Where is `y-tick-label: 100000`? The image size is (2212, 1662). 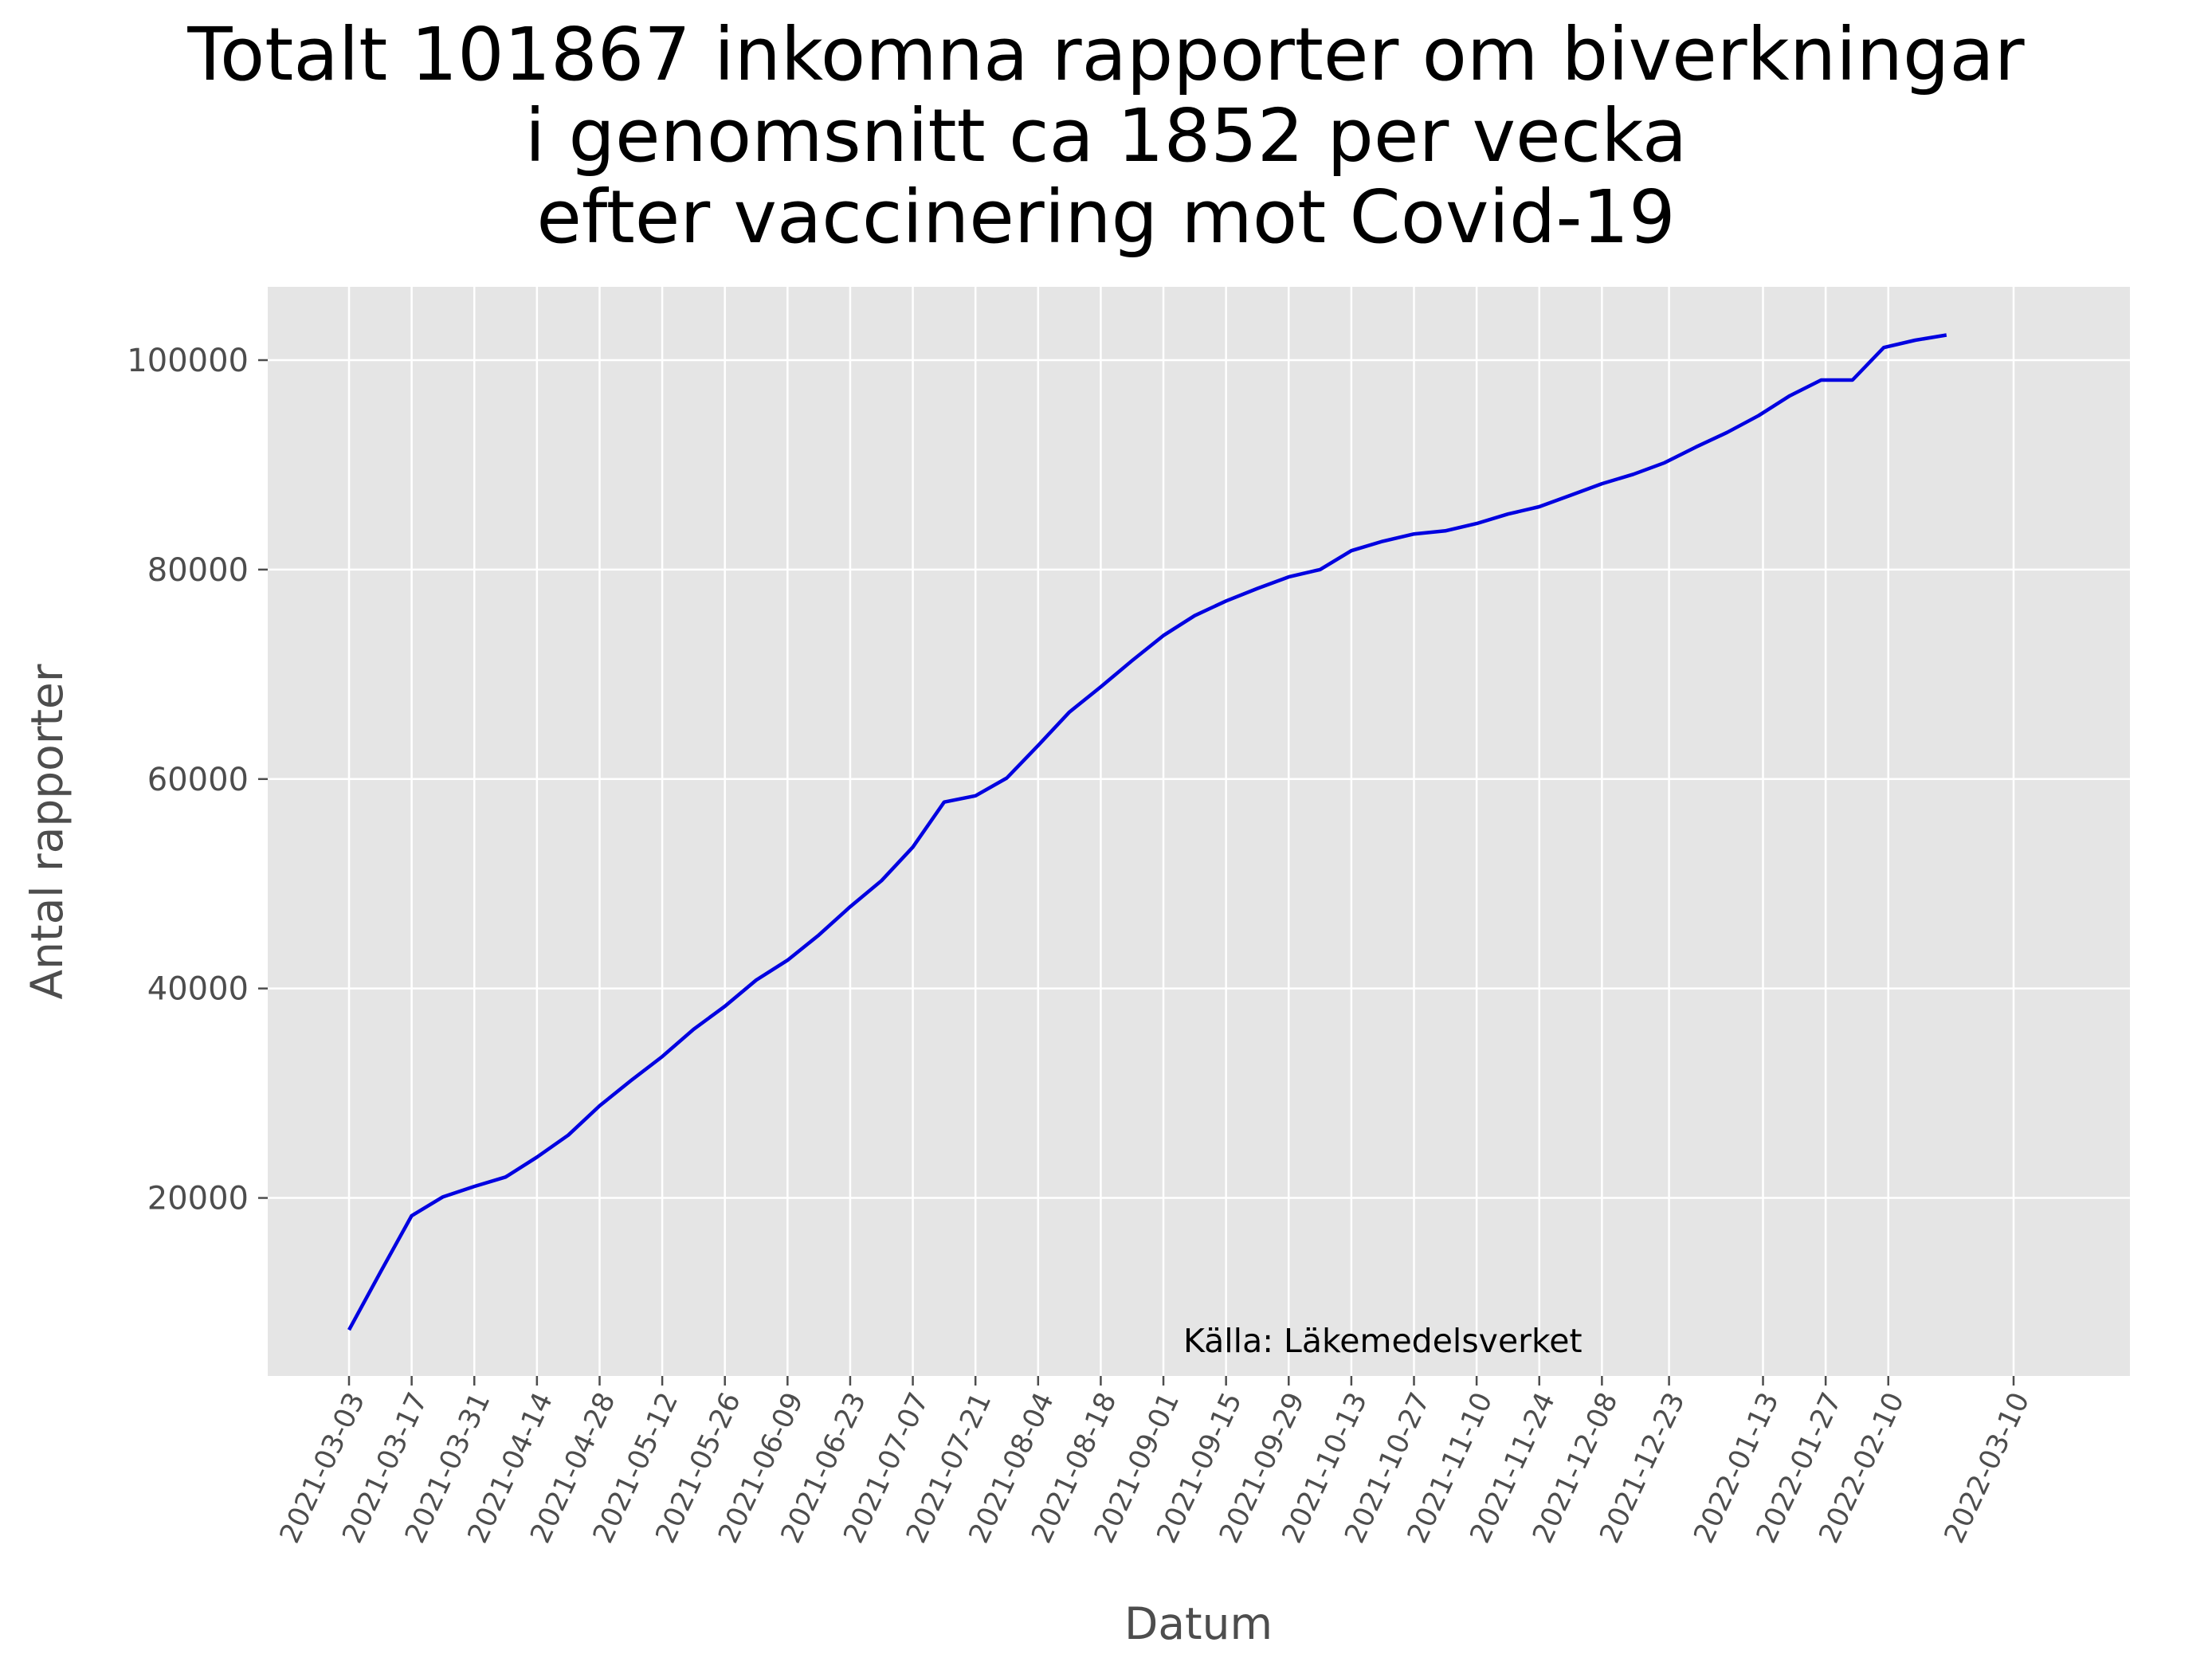 y-tick-label: 100000 is located at coordinates (188, 361).